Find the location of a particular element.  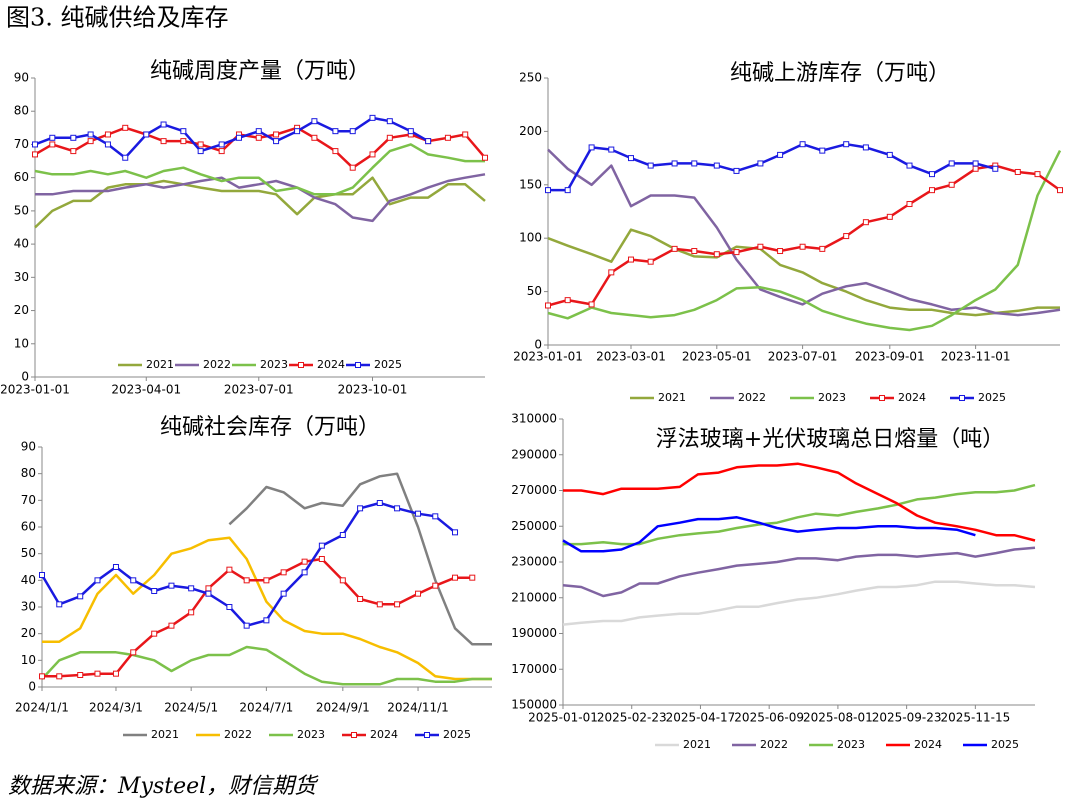

x-tick-label: 2025-06-09 is located at coordinates (769, 718).